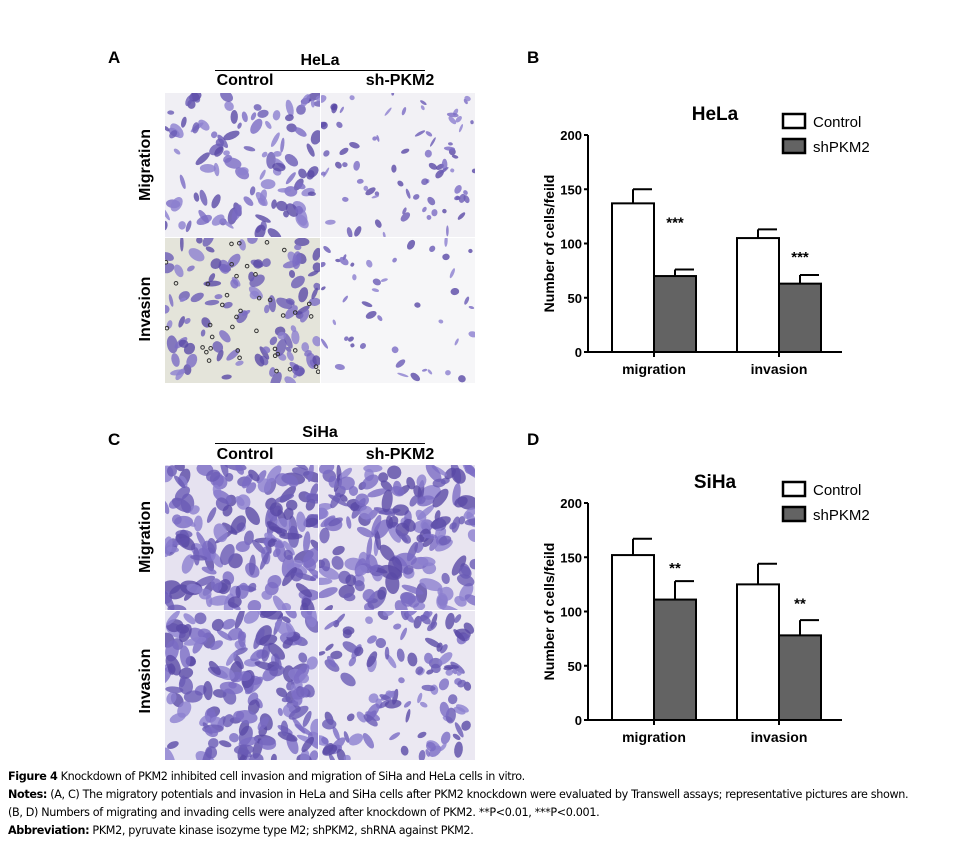 The width and height of the screenshot is (971, 844). What do you see at coordinates (549, 612) in the screenshot?
I see `y-axis-label: Number of cells/feild` at bounding box center [549, 612].